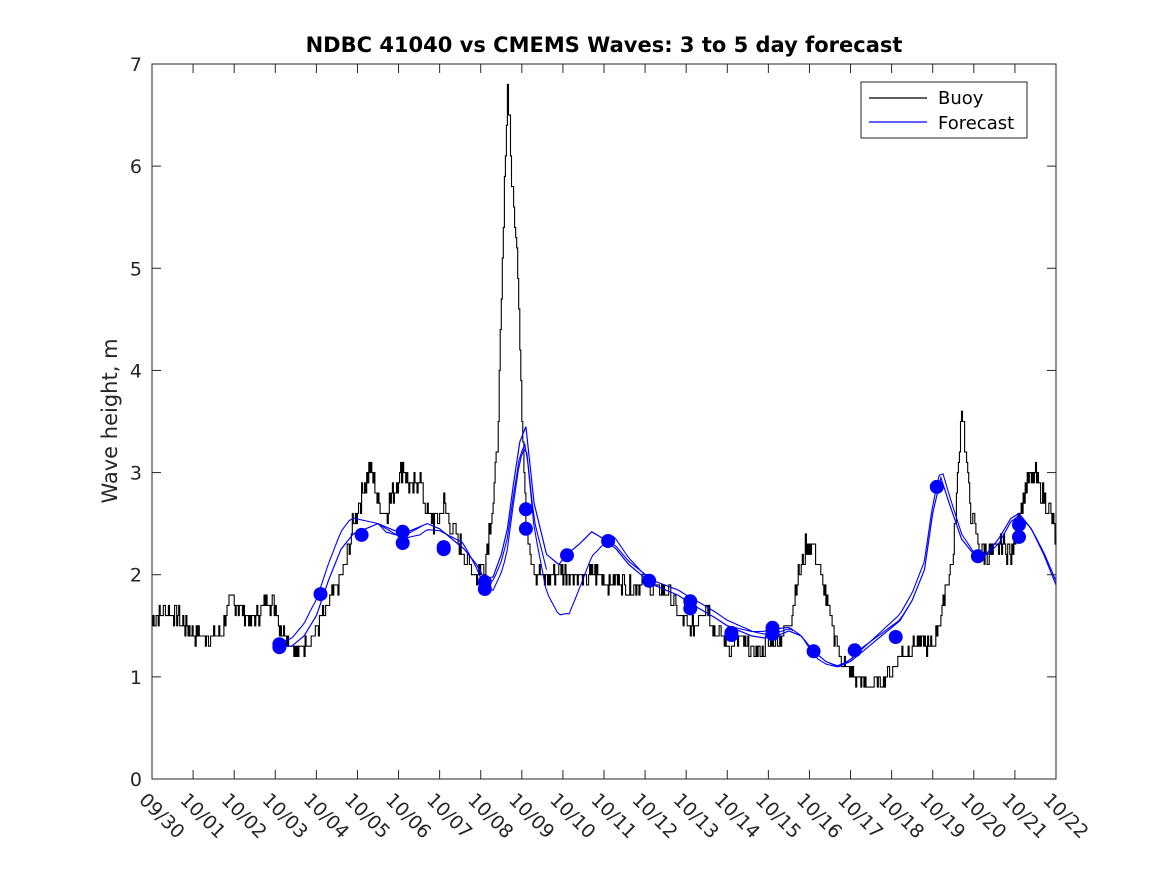 The width and height of the screenshot is (1167, 875). Describe the element at coordinates (136, 474) in the screenshot. I see `y-tick-label: 3` at that location.